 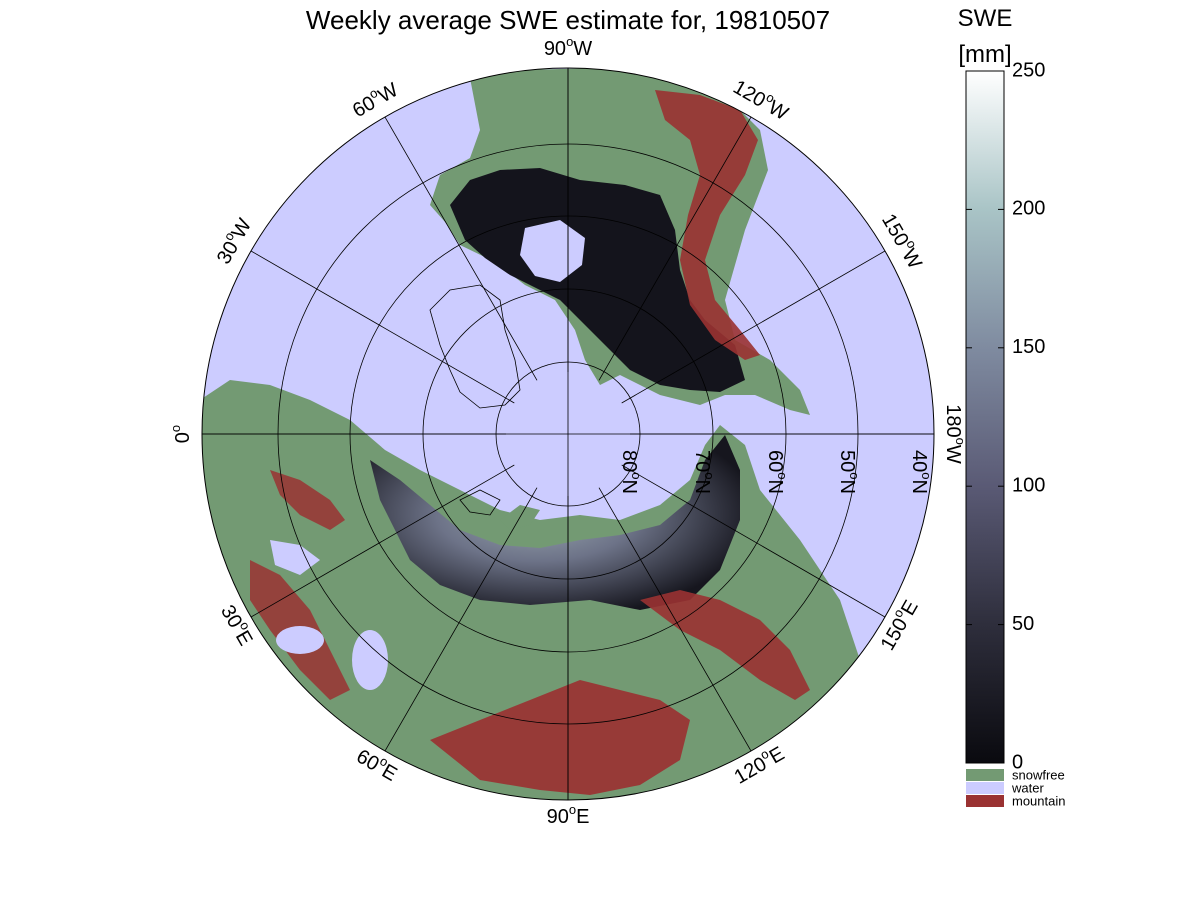 What do you see at coordinates (725, 645) in the screenshot?
I see `eurasia-mountains-east` at bounding box center [725, 645].